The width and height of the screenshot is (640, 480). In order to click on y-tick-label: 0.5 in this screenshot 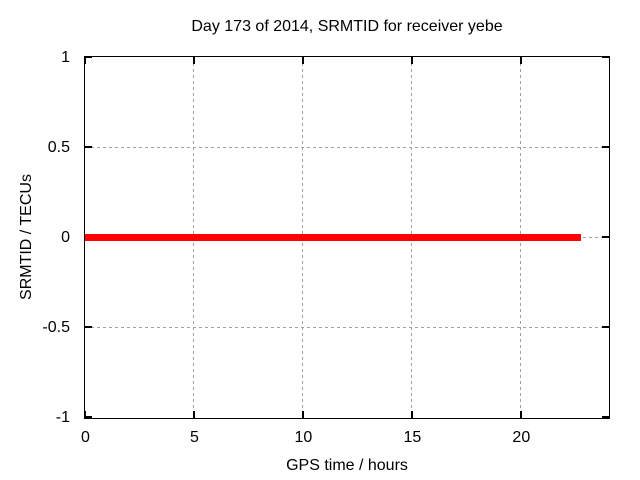, I will do `click(58, 147)`.